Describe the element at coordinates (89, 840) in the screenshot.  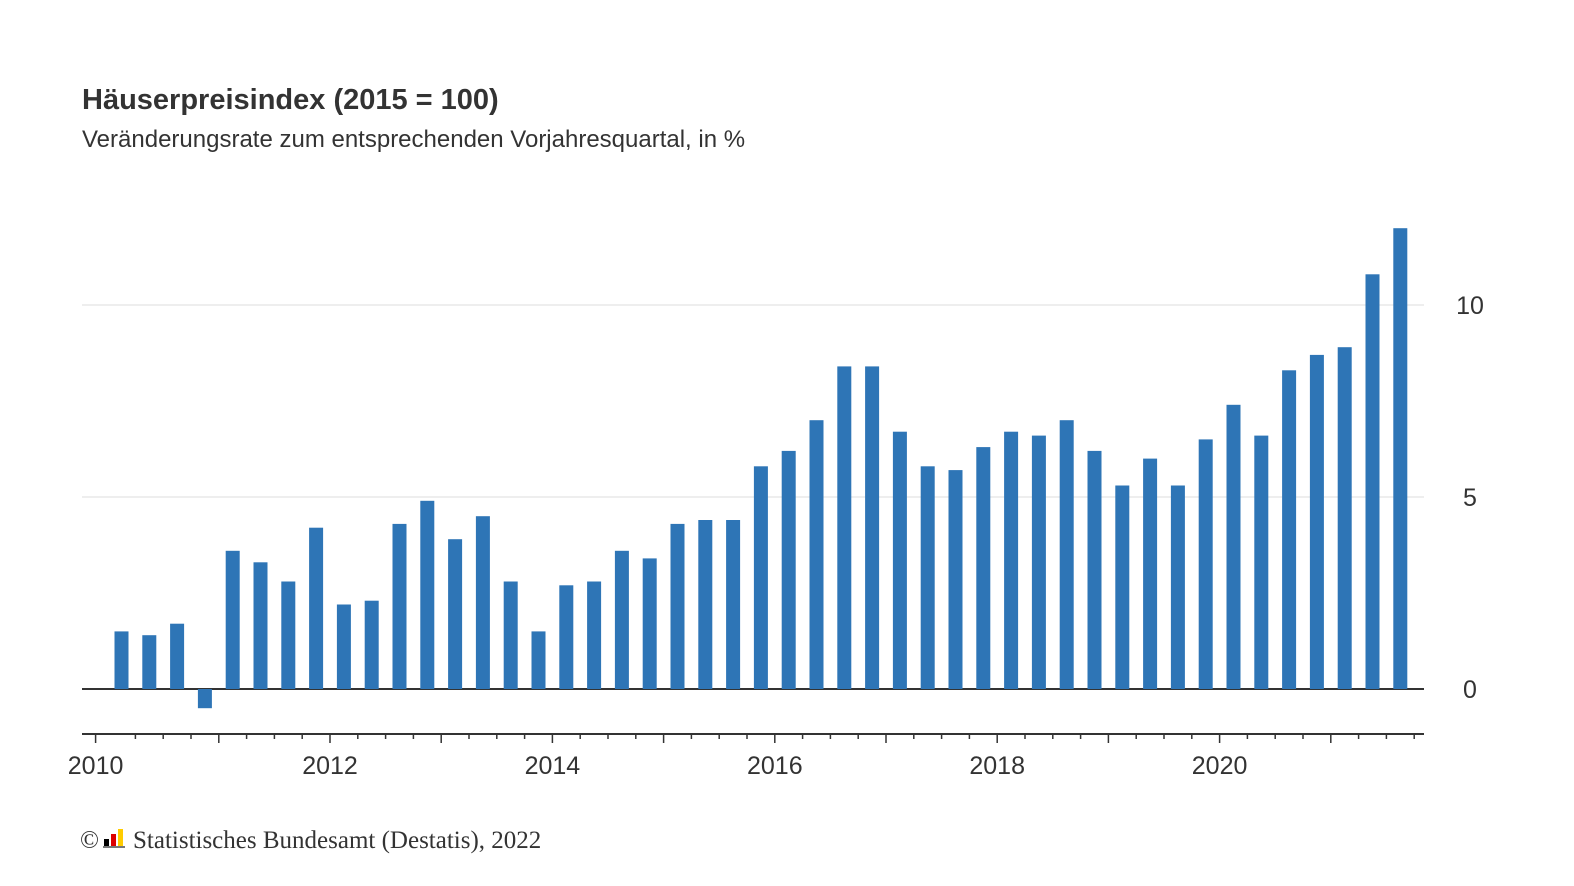
I see `copyright-symbol: ©` at that location.